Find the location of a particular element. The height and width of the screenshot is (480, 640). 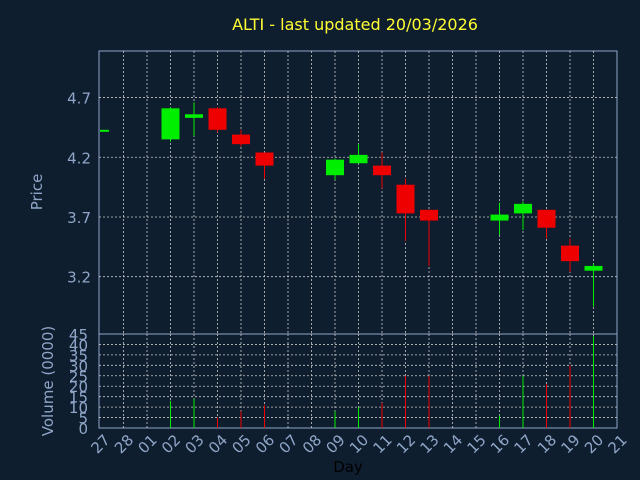

x-tick-label: 12 is located at coordinates (406, 444).